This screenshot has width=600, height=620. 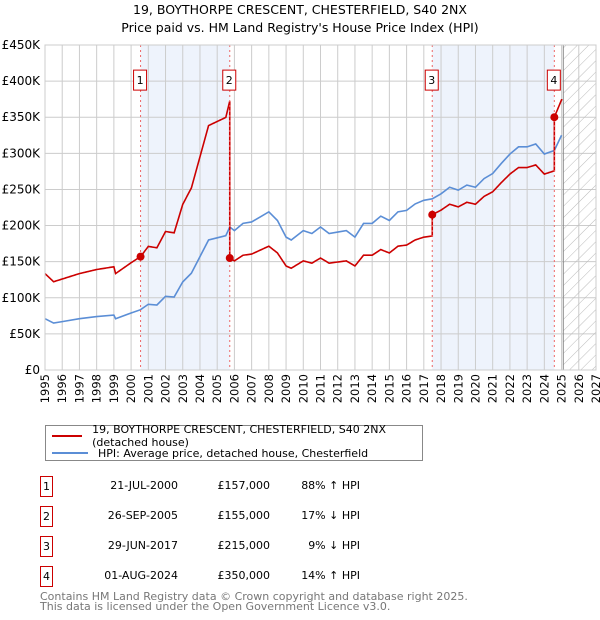 I want to click on x-tick-label: 1995, so click(x=45, y=388).